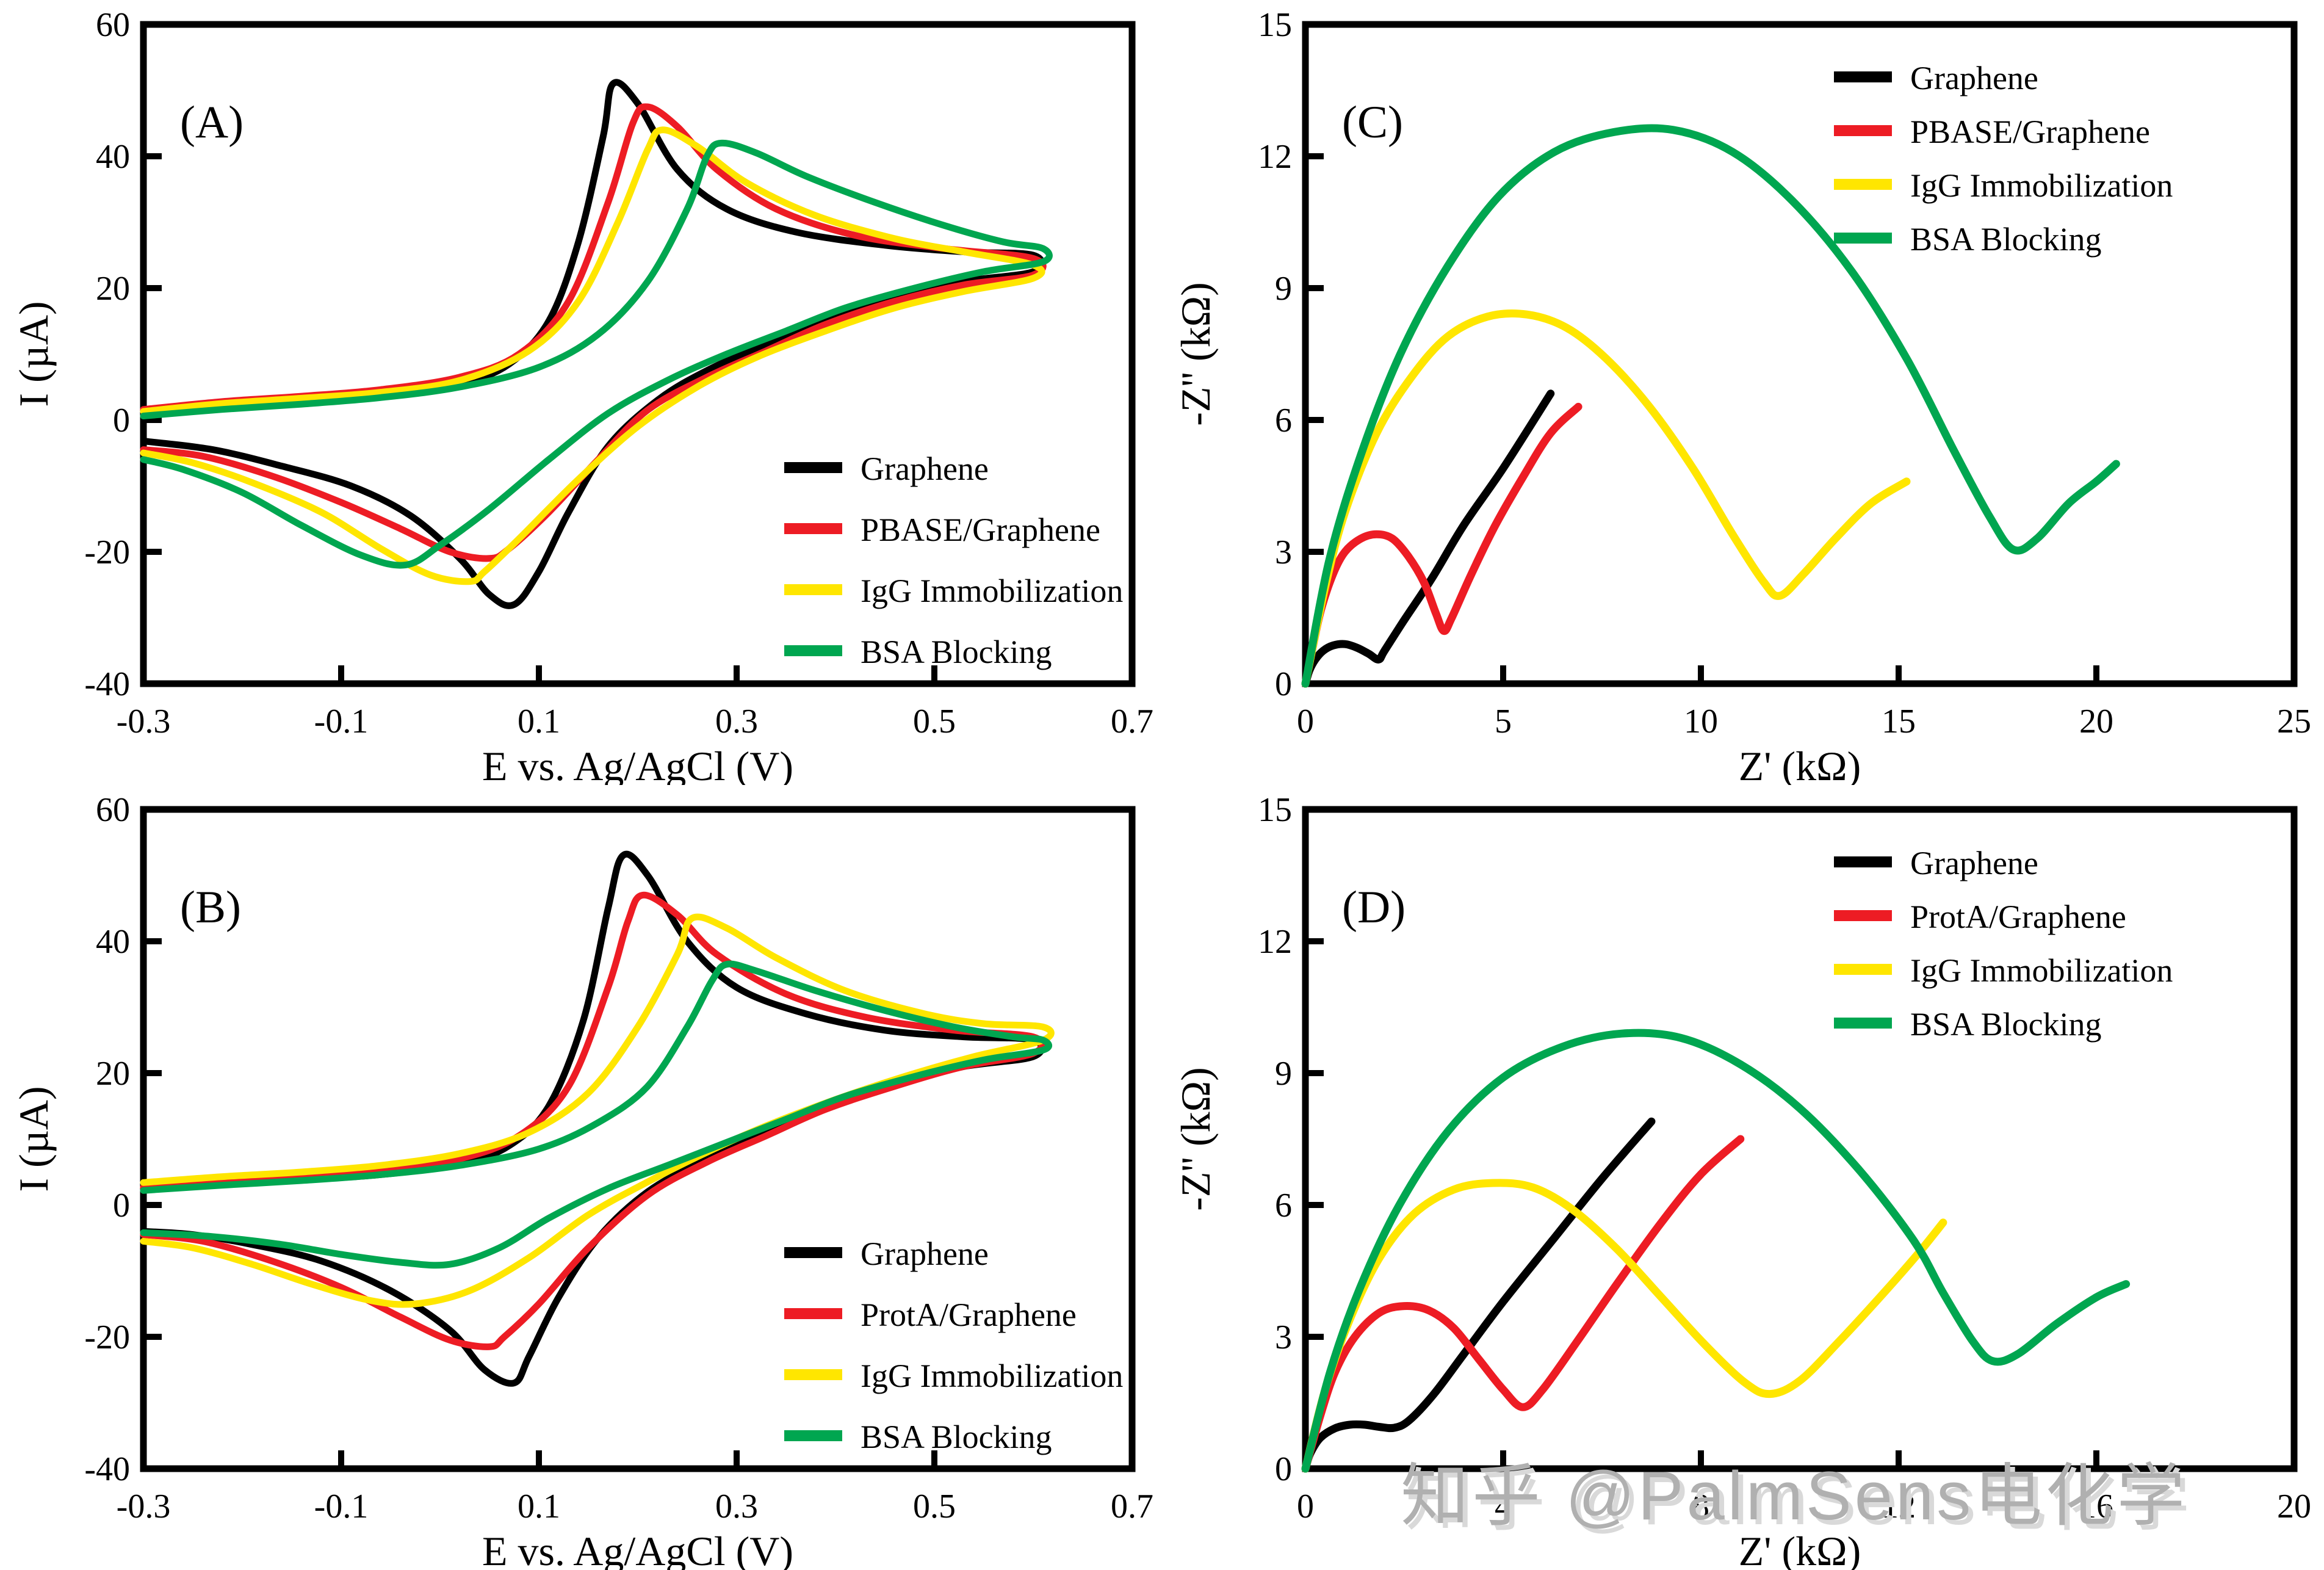  Describe the element at coordinates (934, 721) in the screenshot. I see `x-tick-label: 0.5` at that location.